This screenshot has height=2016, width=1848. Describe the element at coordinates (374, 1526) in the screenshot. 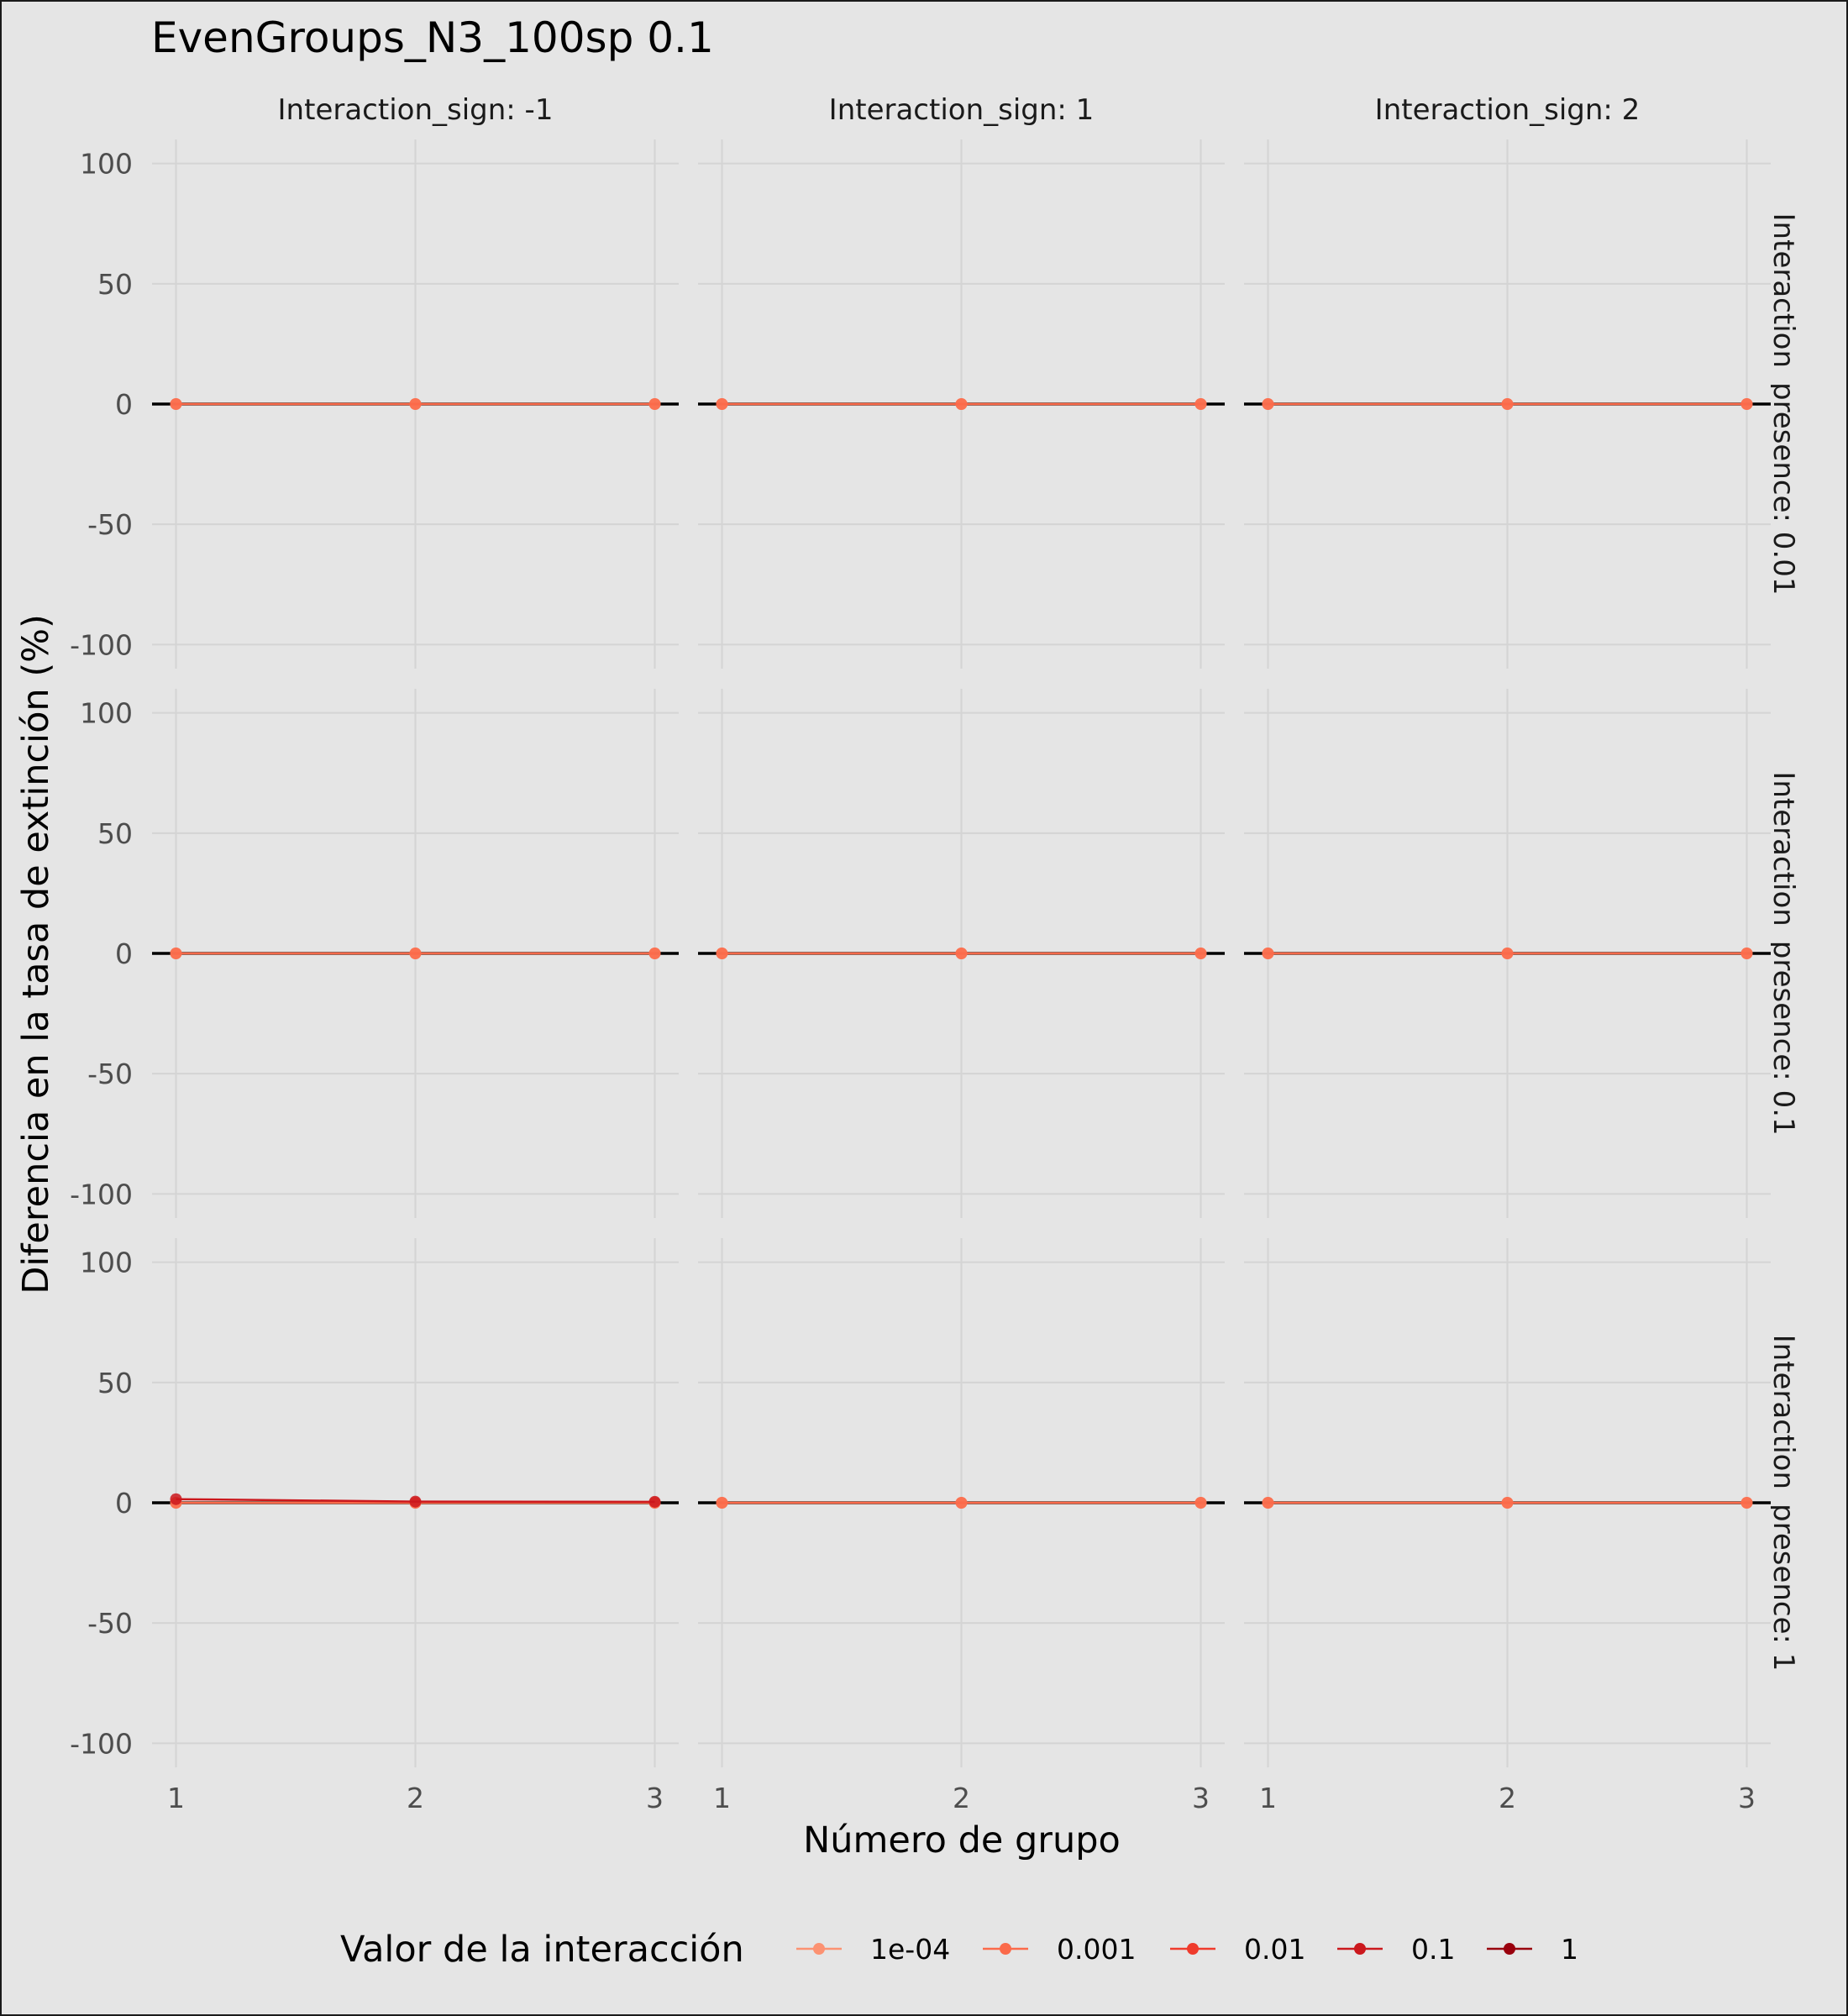

I see `facet-panel: 100 50 0 -50 -100 1 2 3` at that location.